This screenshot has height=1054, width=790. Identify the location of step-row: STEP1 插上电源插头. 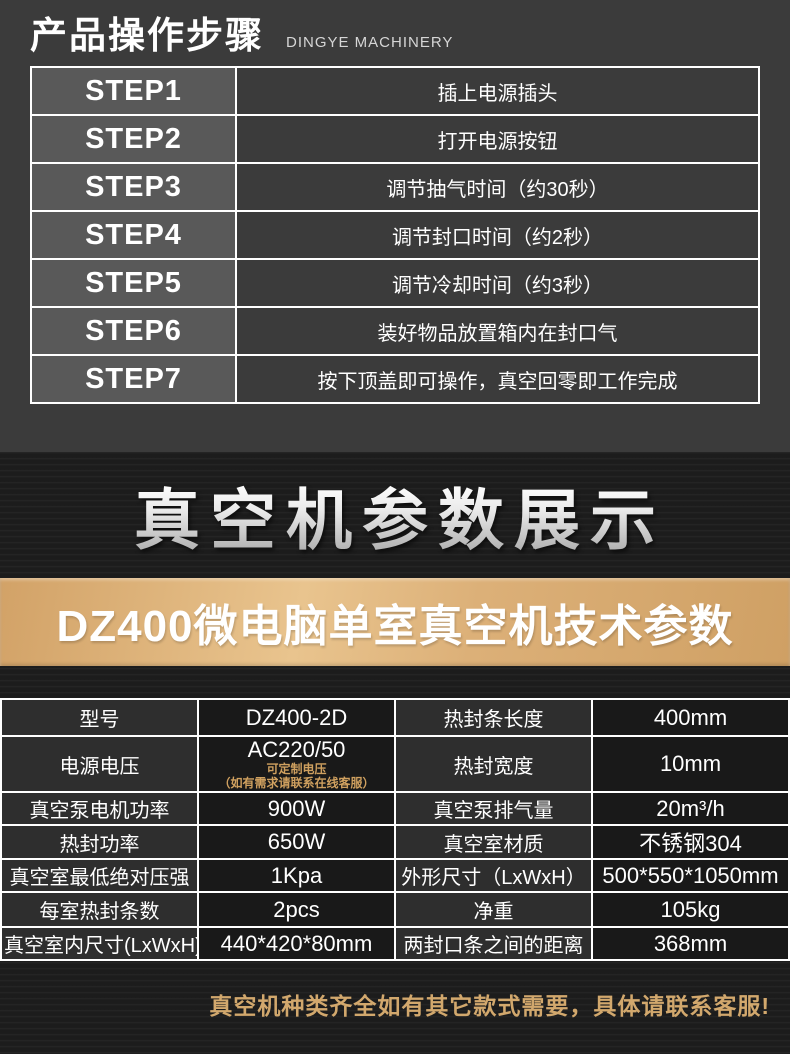
(395, 91).